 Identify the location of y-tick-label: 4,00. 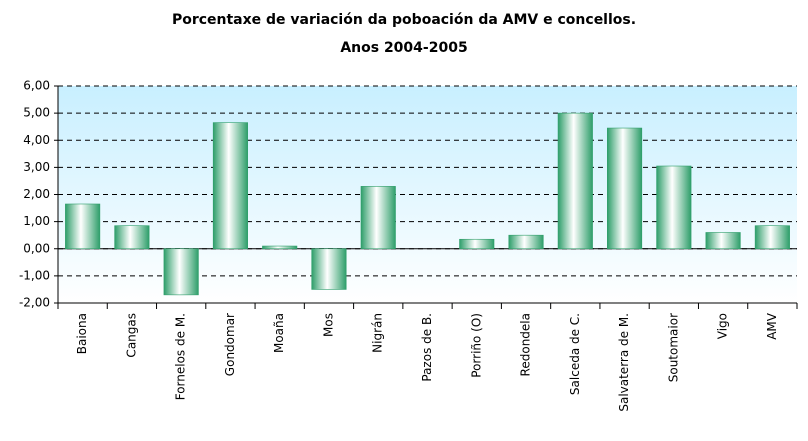
(36, 140).